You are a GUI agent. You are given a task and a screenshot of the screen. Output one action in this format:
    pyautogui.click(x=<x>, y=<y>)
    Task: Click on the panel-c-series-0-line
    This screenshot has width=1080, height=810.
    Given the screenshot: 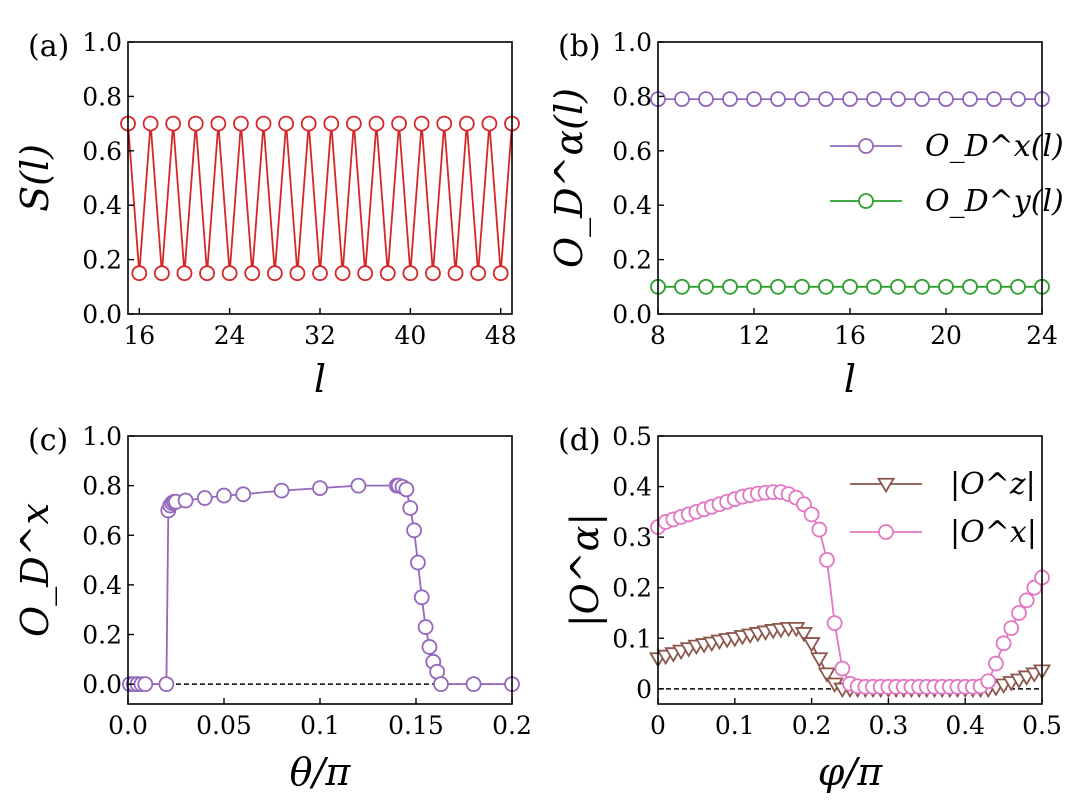 What is the action you would take?
    pyautogui.click(x=320, y=585)
    